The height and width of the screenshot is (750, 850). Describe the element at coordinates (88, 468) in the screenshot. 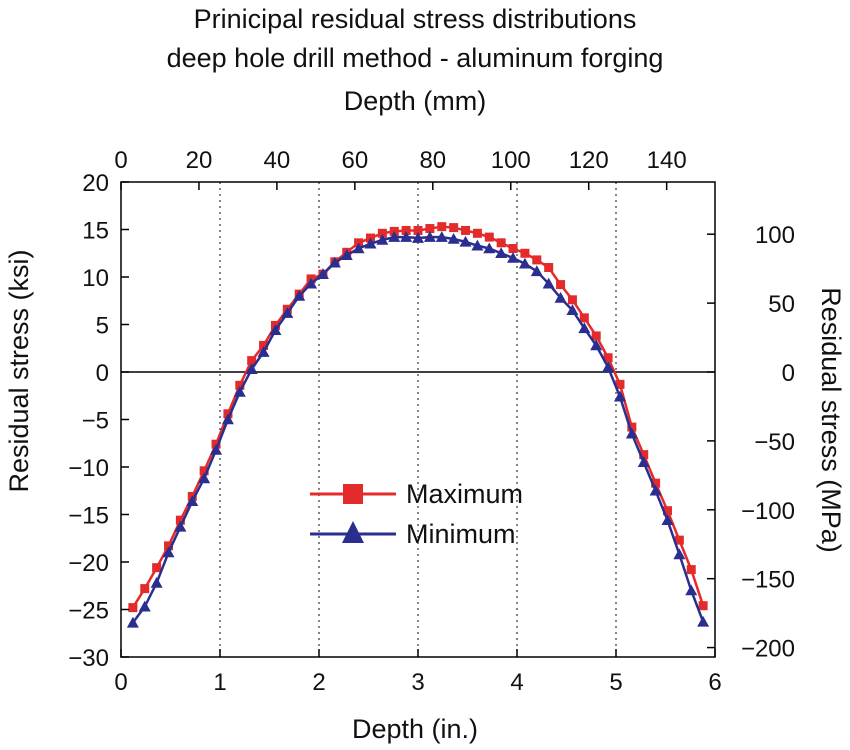

I see `y-tick-label-4: −10` at that location.